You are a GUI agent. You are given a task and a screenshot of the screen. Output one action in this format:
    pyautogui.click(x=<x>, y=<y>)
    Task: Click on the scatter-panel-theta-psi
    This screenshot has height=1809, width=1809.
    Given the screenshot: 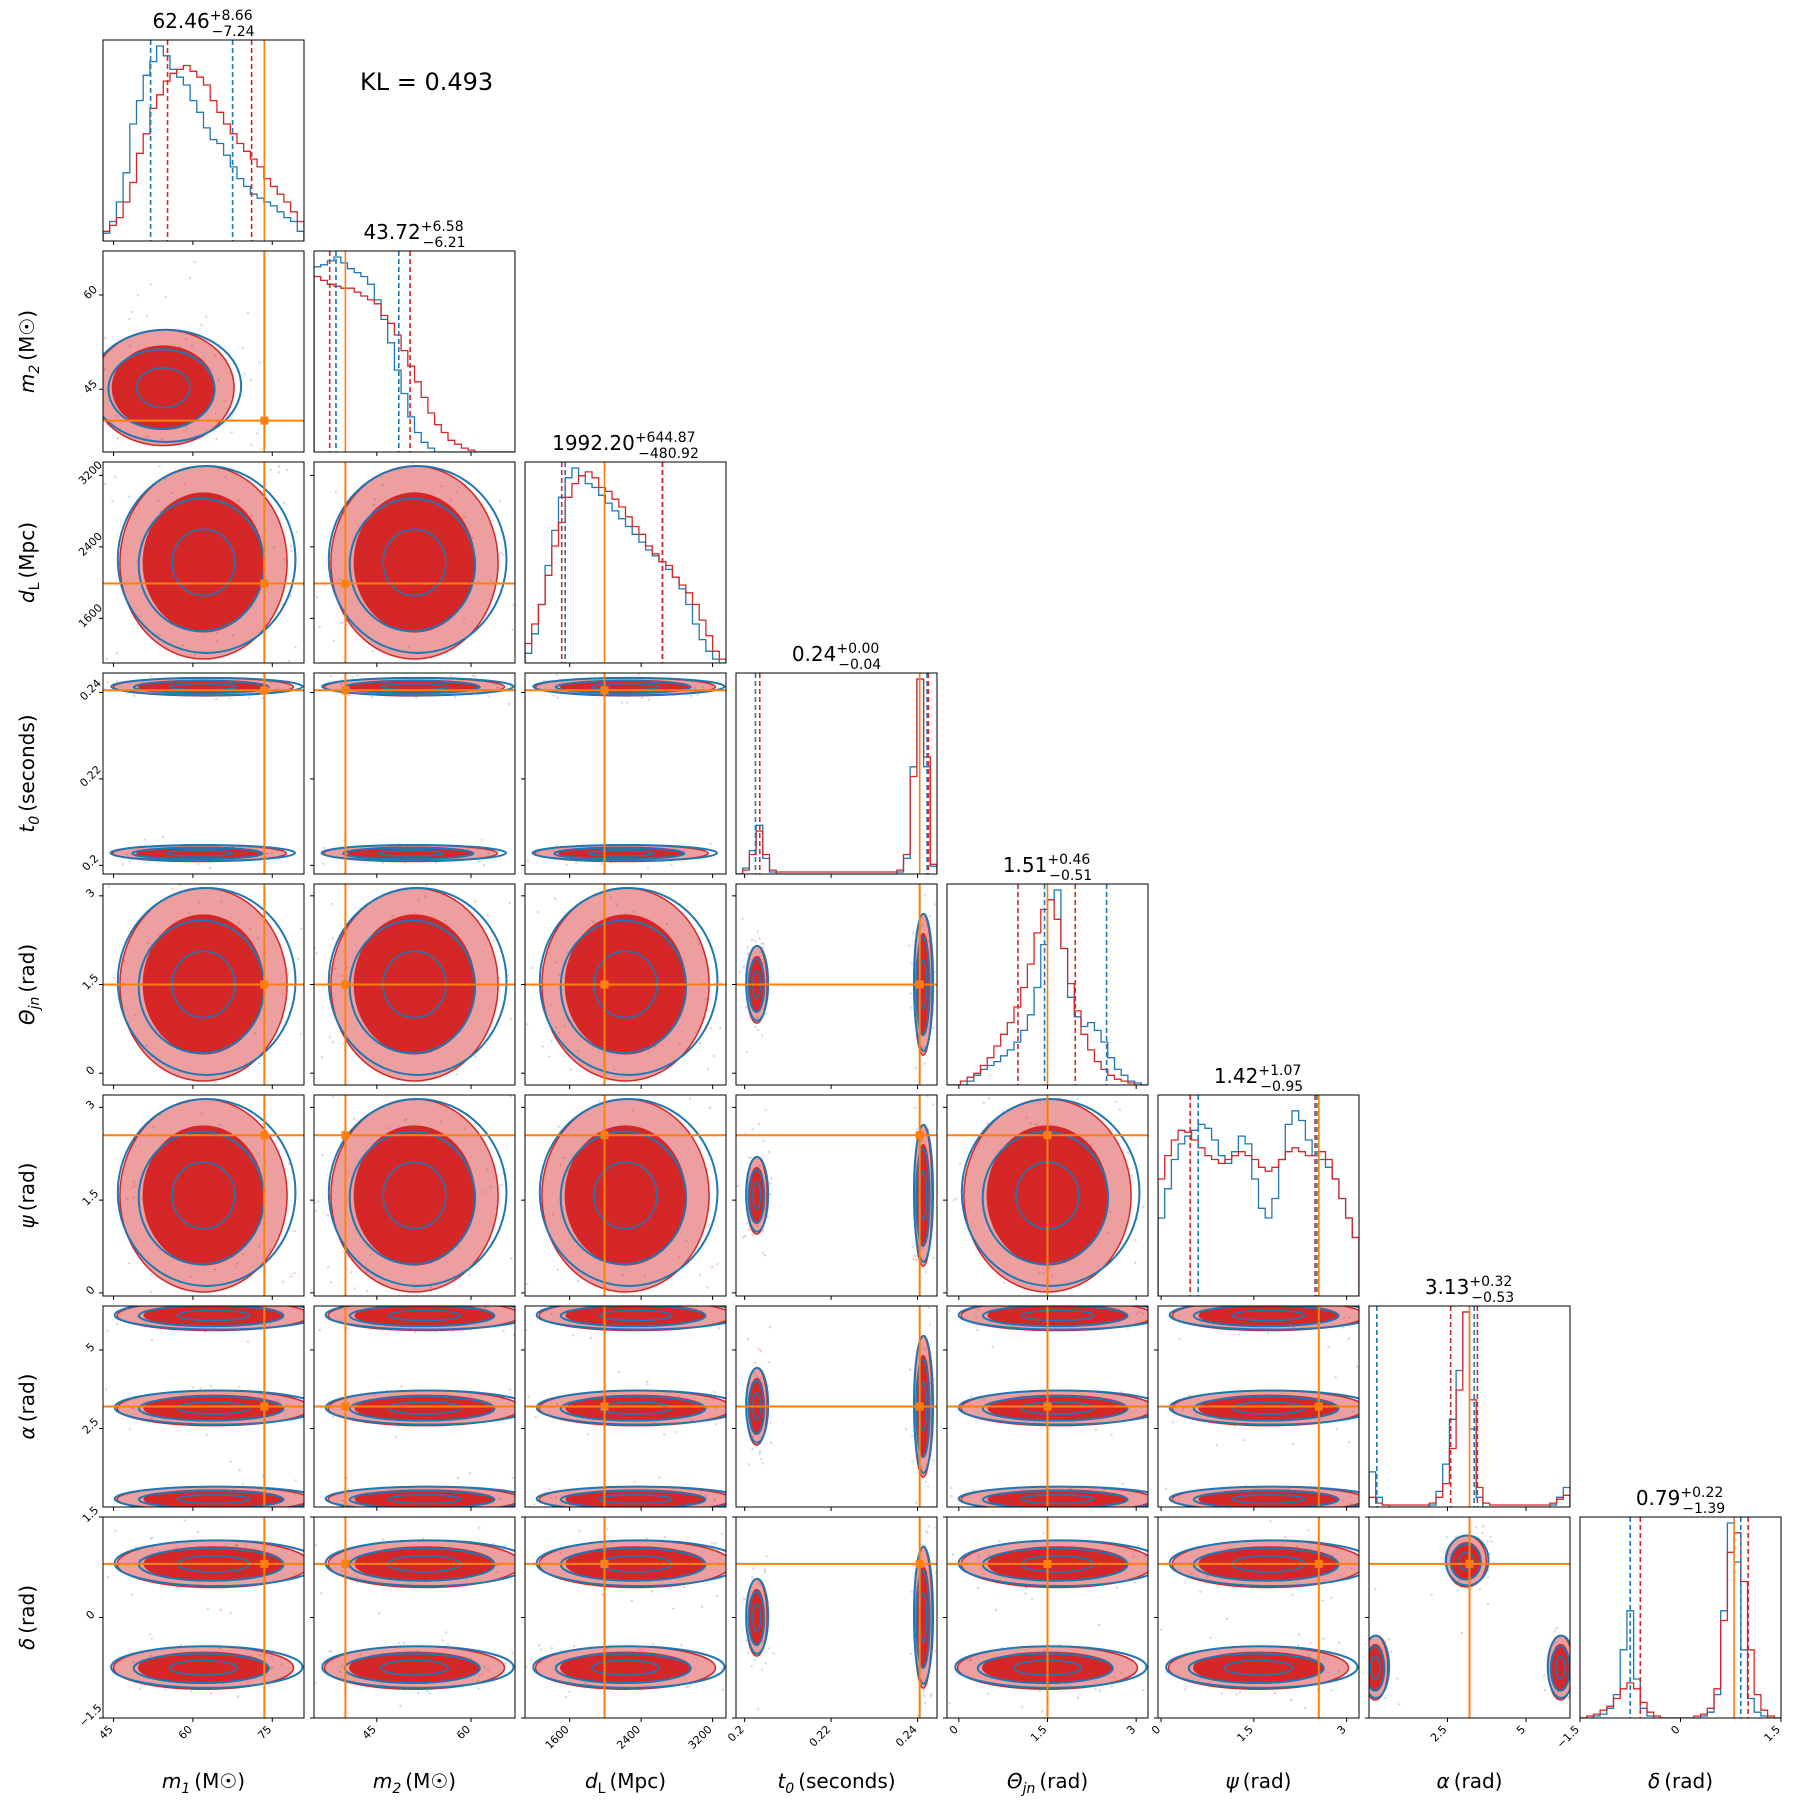 What is the action you would take?
    pyautogui.click(x=1046, y=1223)
    